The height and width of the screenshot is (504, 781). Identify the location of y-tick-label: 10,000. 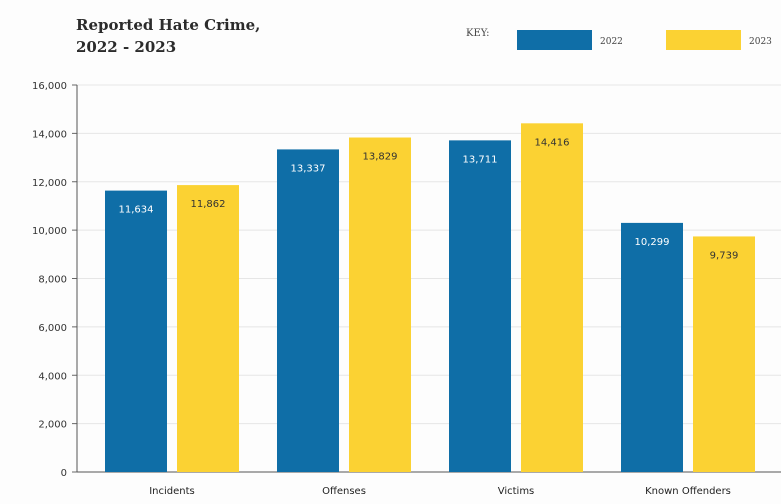
(49, 231).